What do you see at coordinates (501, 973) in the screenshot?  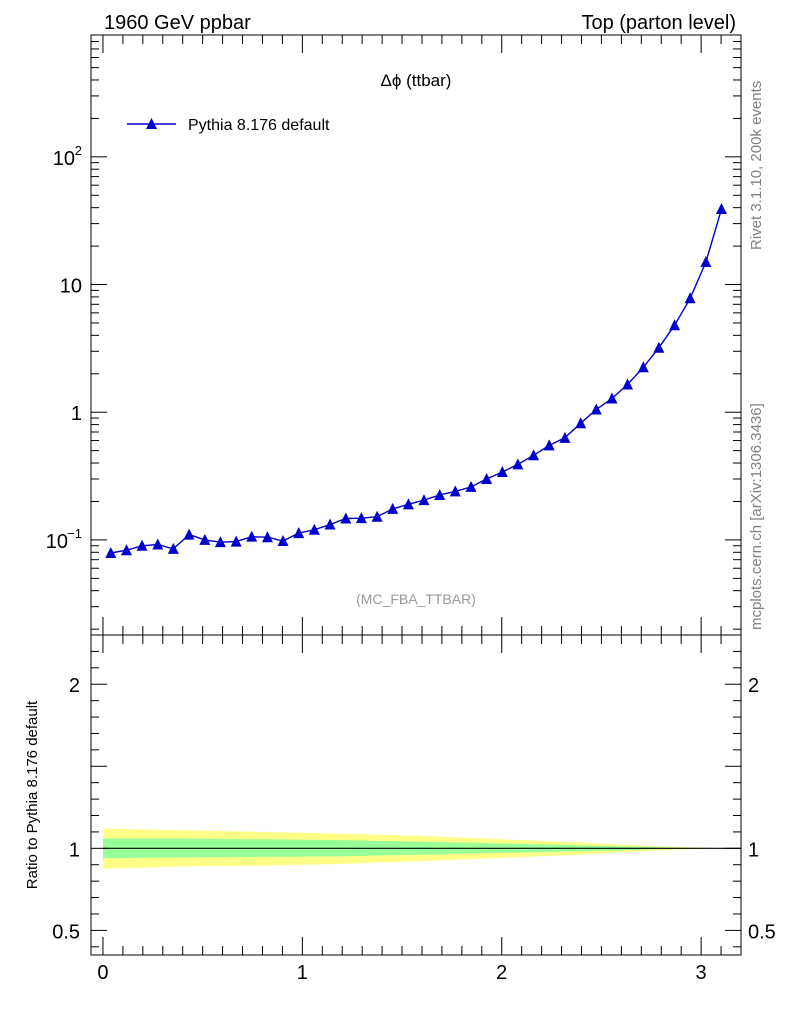 I see `xtick-label: 2` at bounding box center [501, 973].